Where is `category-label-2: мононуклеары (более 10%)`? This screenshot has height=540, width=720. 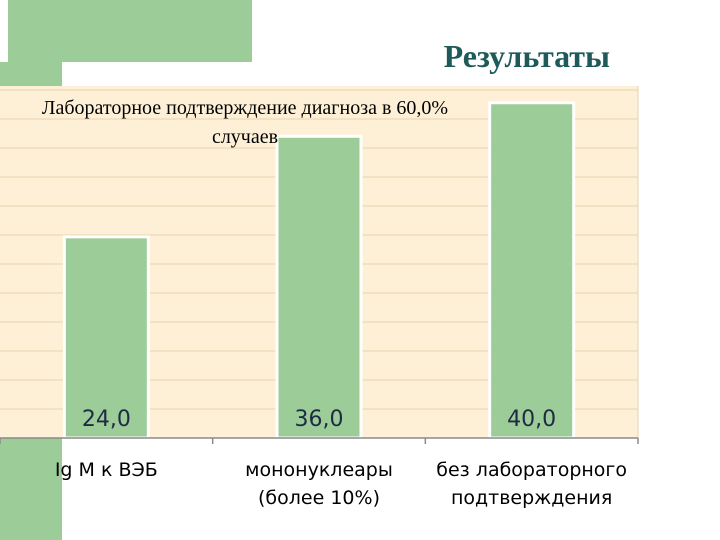 category-label-2: мононуклеары (более 10%) is located at coordinates (319, 484).